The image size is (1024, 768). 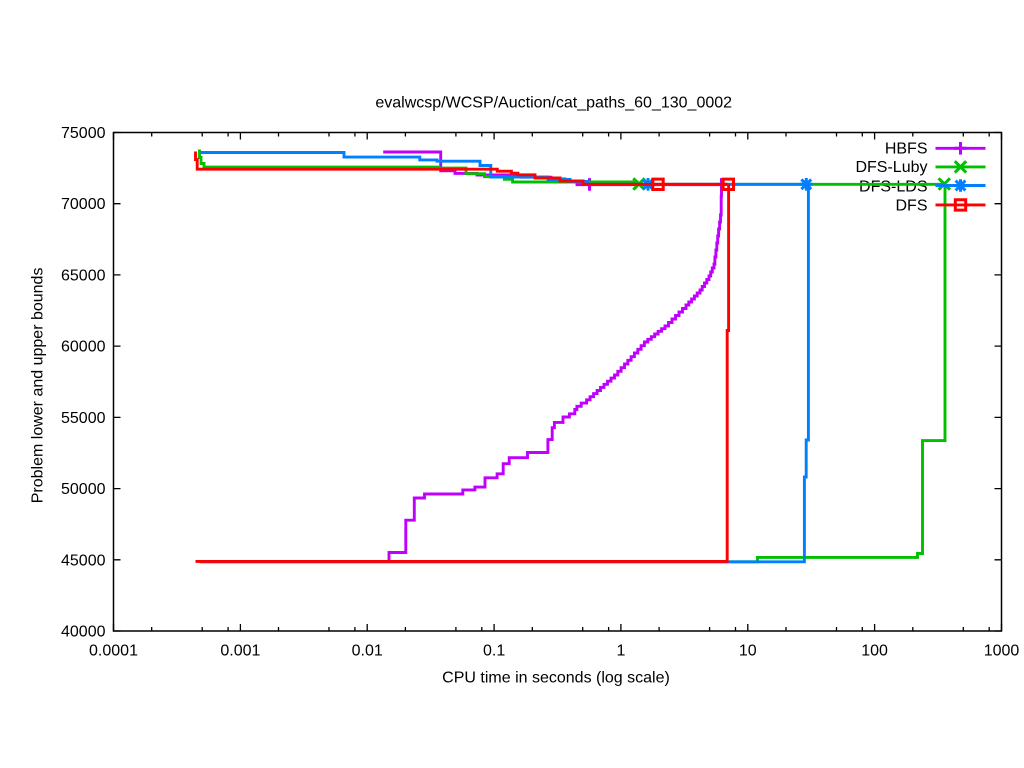 What do you see at coordinates (83, 632) in the screenshot?
I see `svg-text: 40000` at bounding box center [83, 632].